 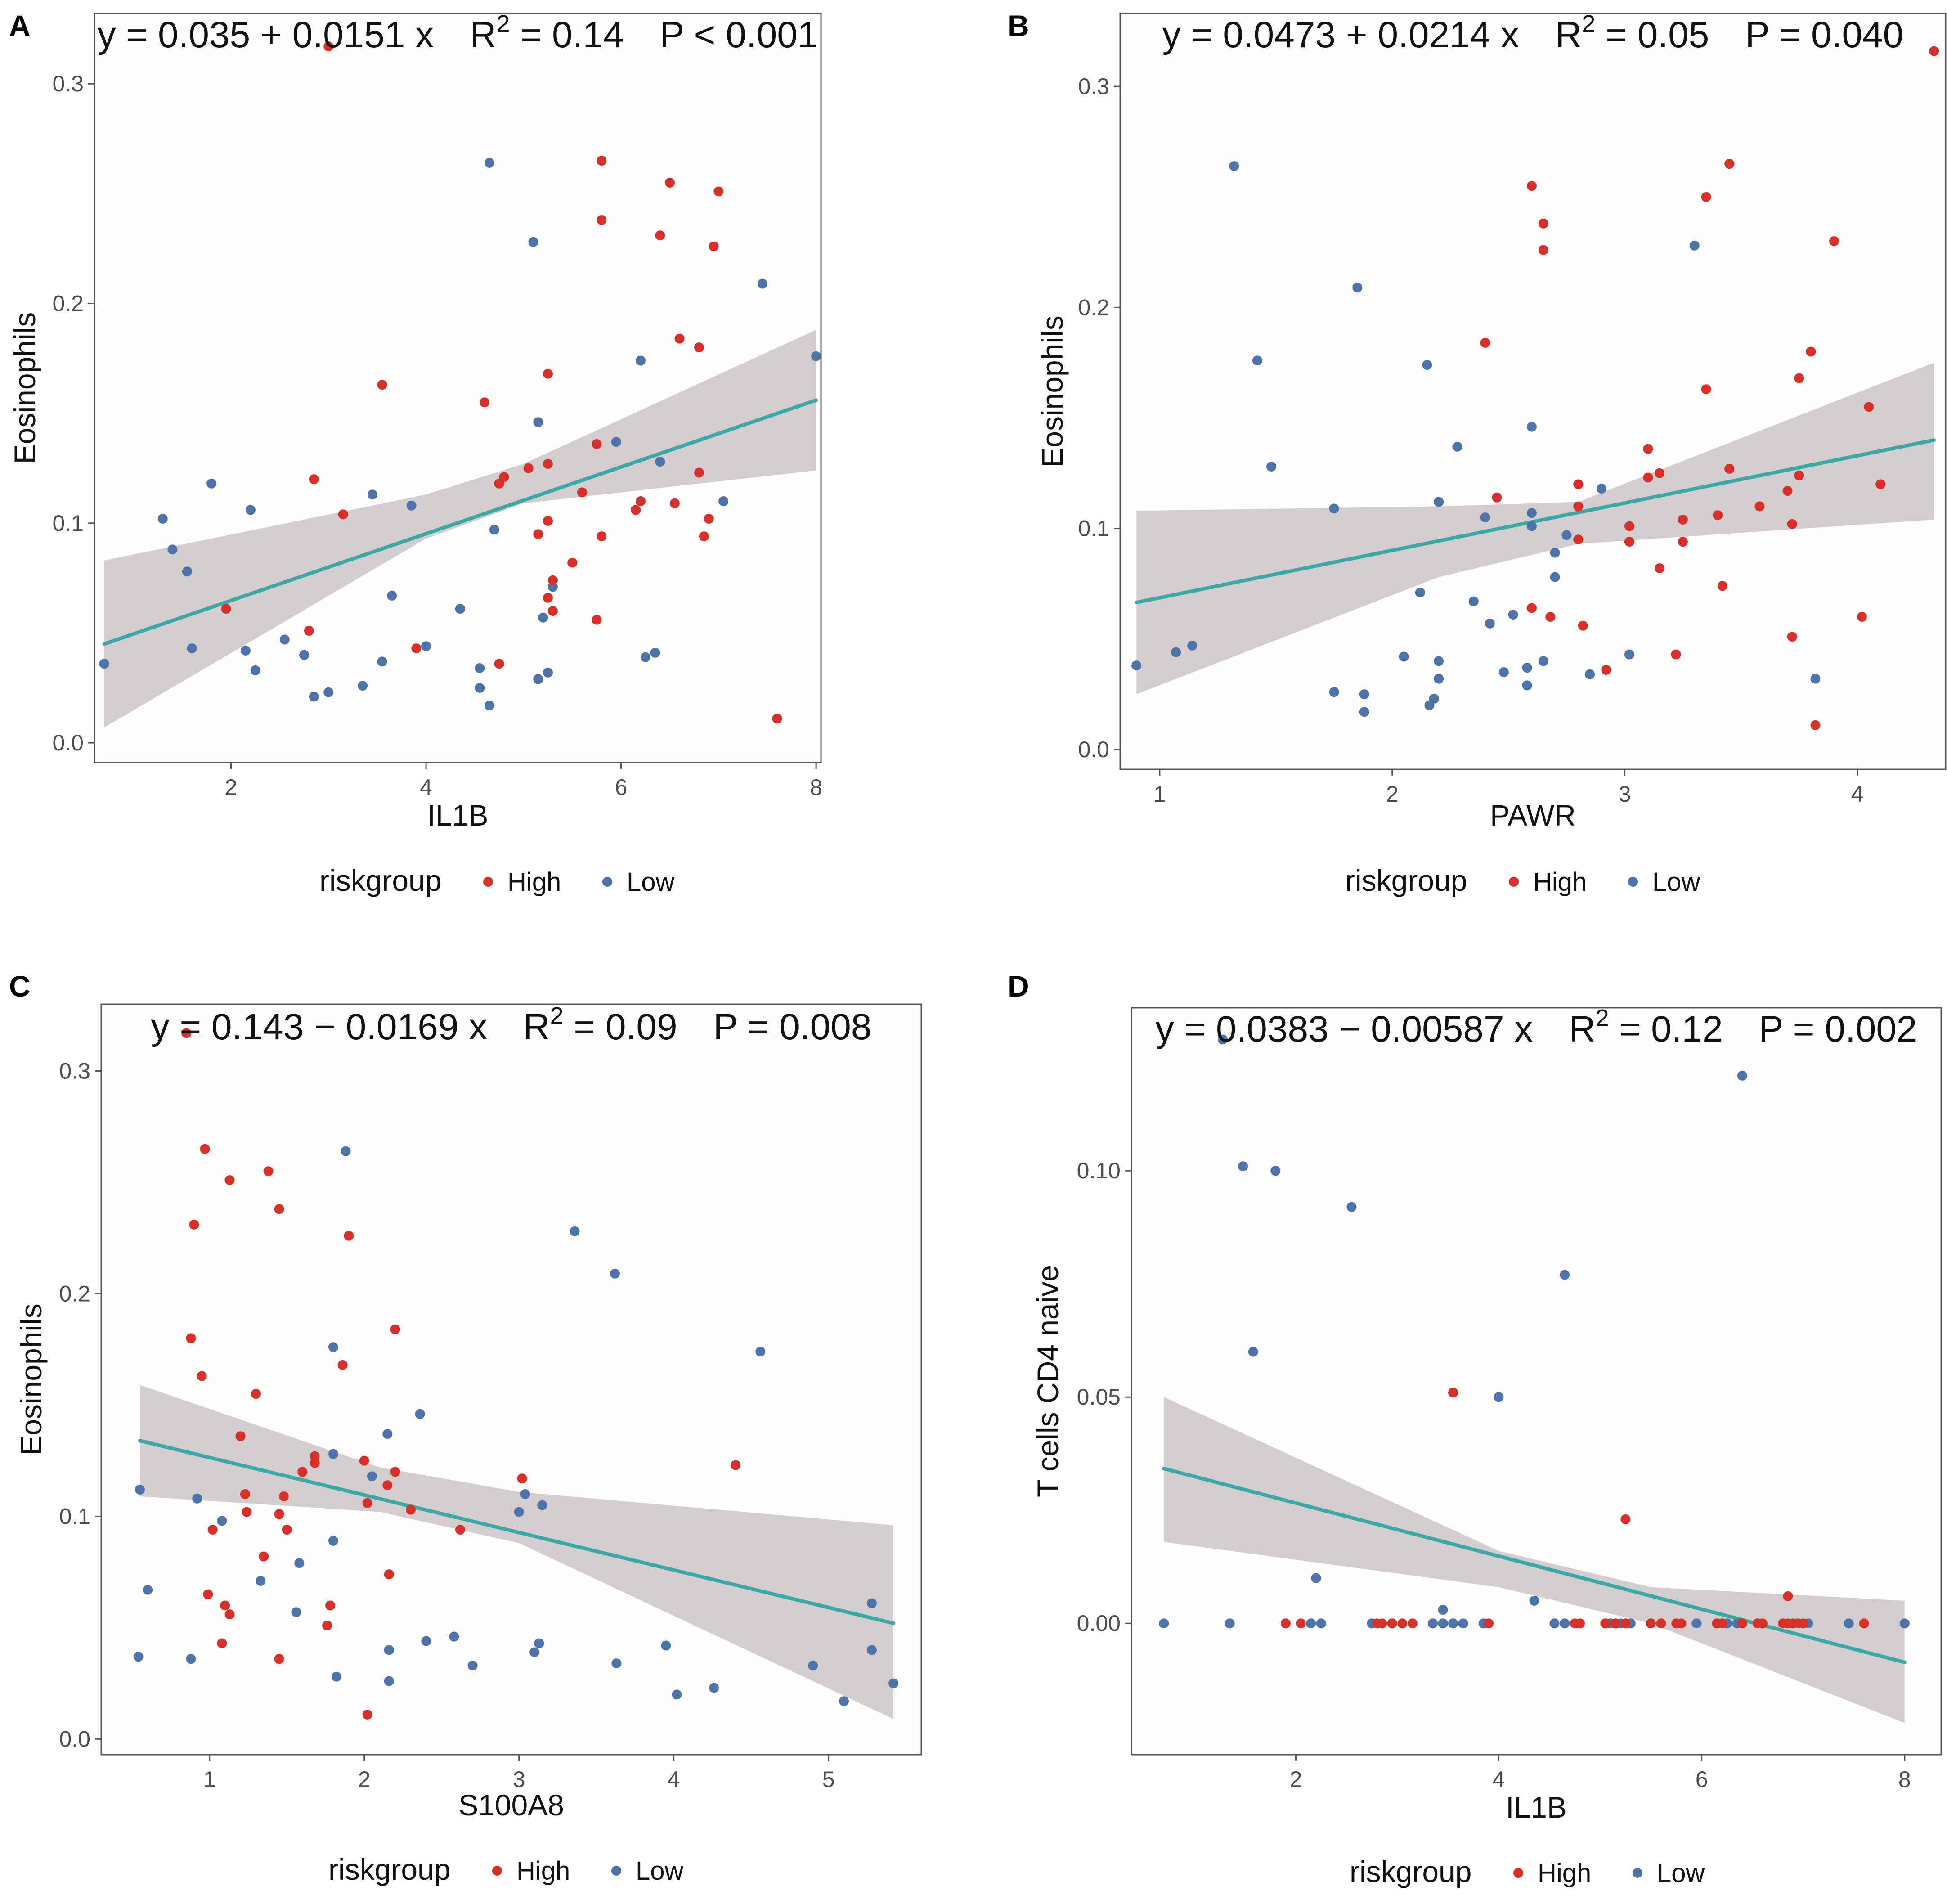 What do you see at coordinates (620, 1027) in the screenshot?
I see `r2-value: = 0.09` at bounding box center [620, 1027].